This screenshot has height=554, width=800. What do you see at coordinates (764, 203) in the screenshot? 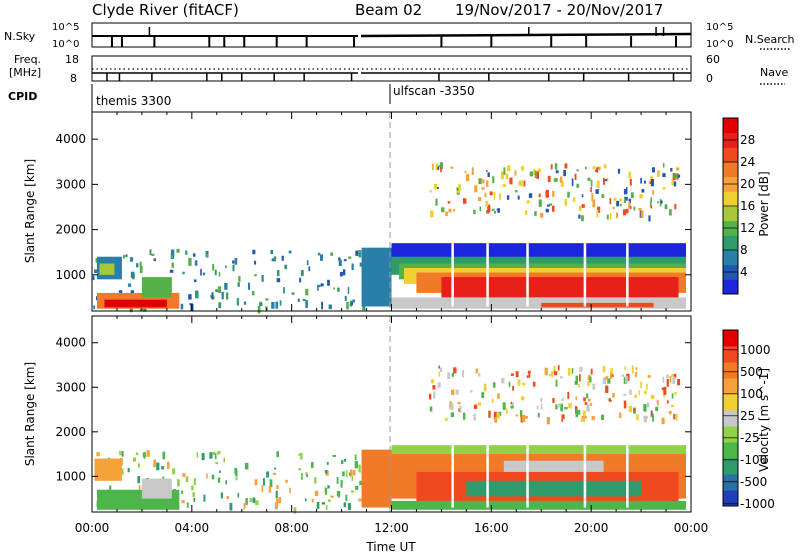
I see `power-colorbar-label: Power [dB]` at bounding box center [764, 203].